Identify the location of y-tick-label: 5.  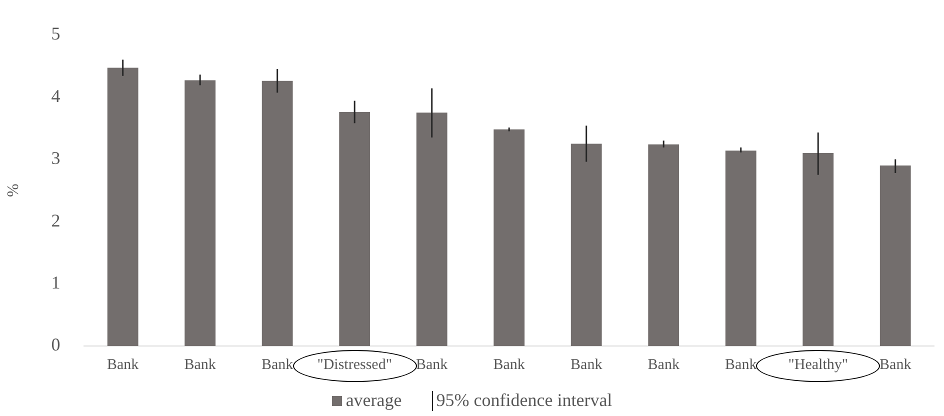
(55, 34).